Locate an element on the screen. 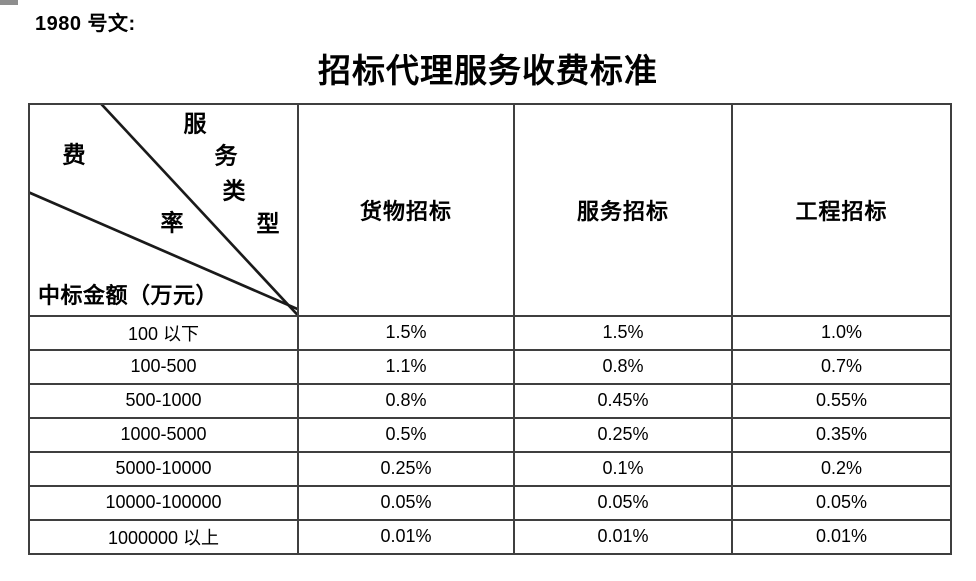 This screenshot has height=581, width=976. service-type-char-2: 务 is located at coordinates (226, 156).